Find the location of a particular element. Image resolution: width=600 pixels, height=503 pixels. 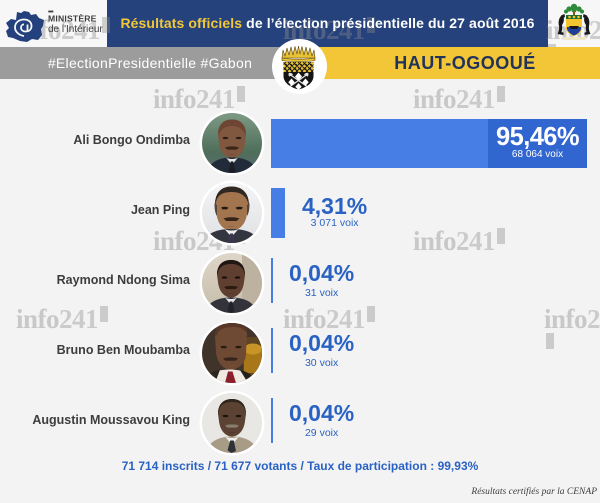

svg-text: MINISTÈRE is located at coordinates (72, 19).